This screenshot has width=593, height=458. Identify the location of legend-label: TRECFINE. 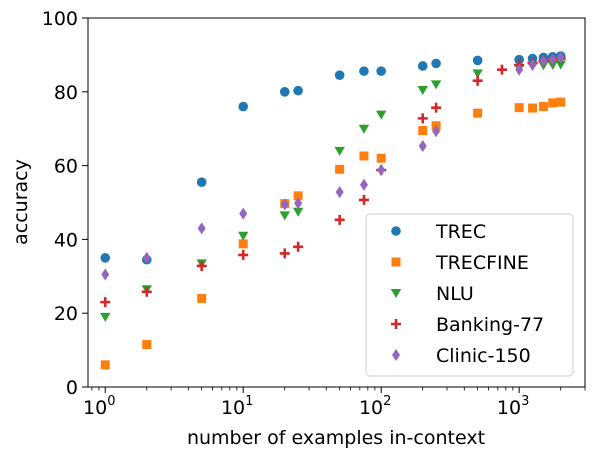
(482, 263).